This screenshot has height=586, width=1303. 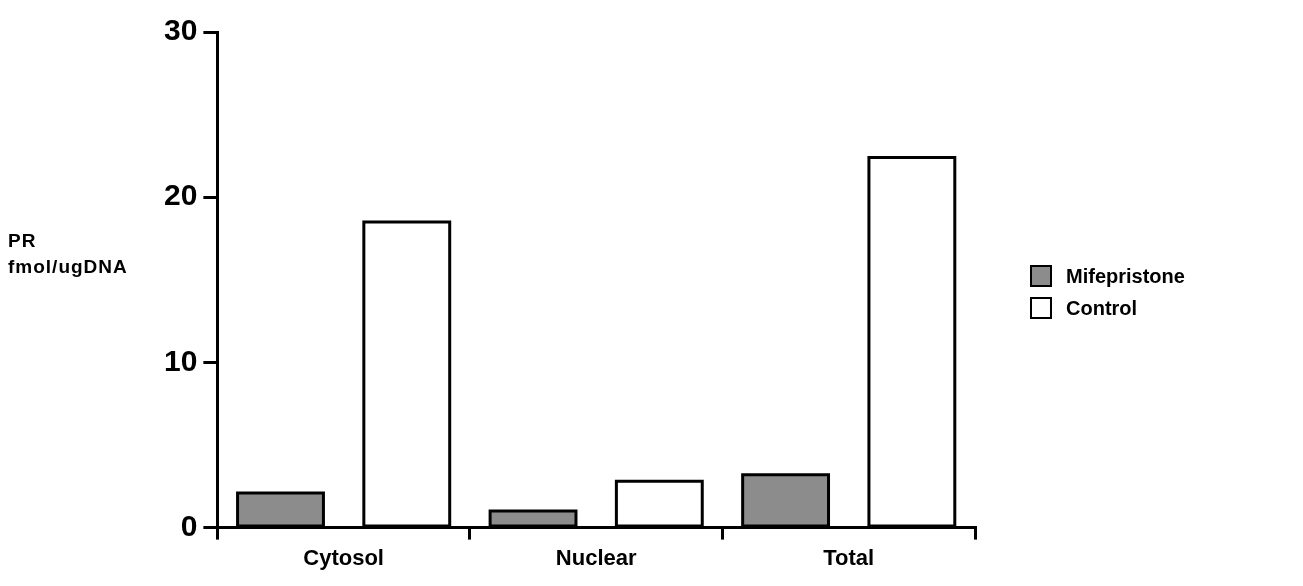 What do you see at coordinates (596, 557) in the screenshot?
I see `x-tick-label: Nuclear` at bounding box center [596, 557].